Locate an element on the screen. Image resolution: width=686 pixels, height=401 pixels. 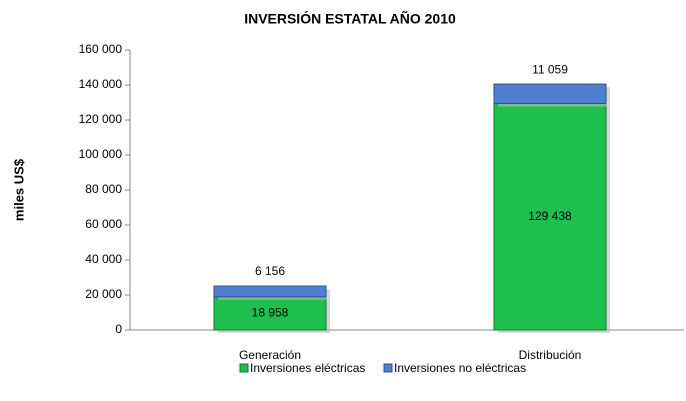
y-tick-label: 140 000 is located at coordinates (101, 84).